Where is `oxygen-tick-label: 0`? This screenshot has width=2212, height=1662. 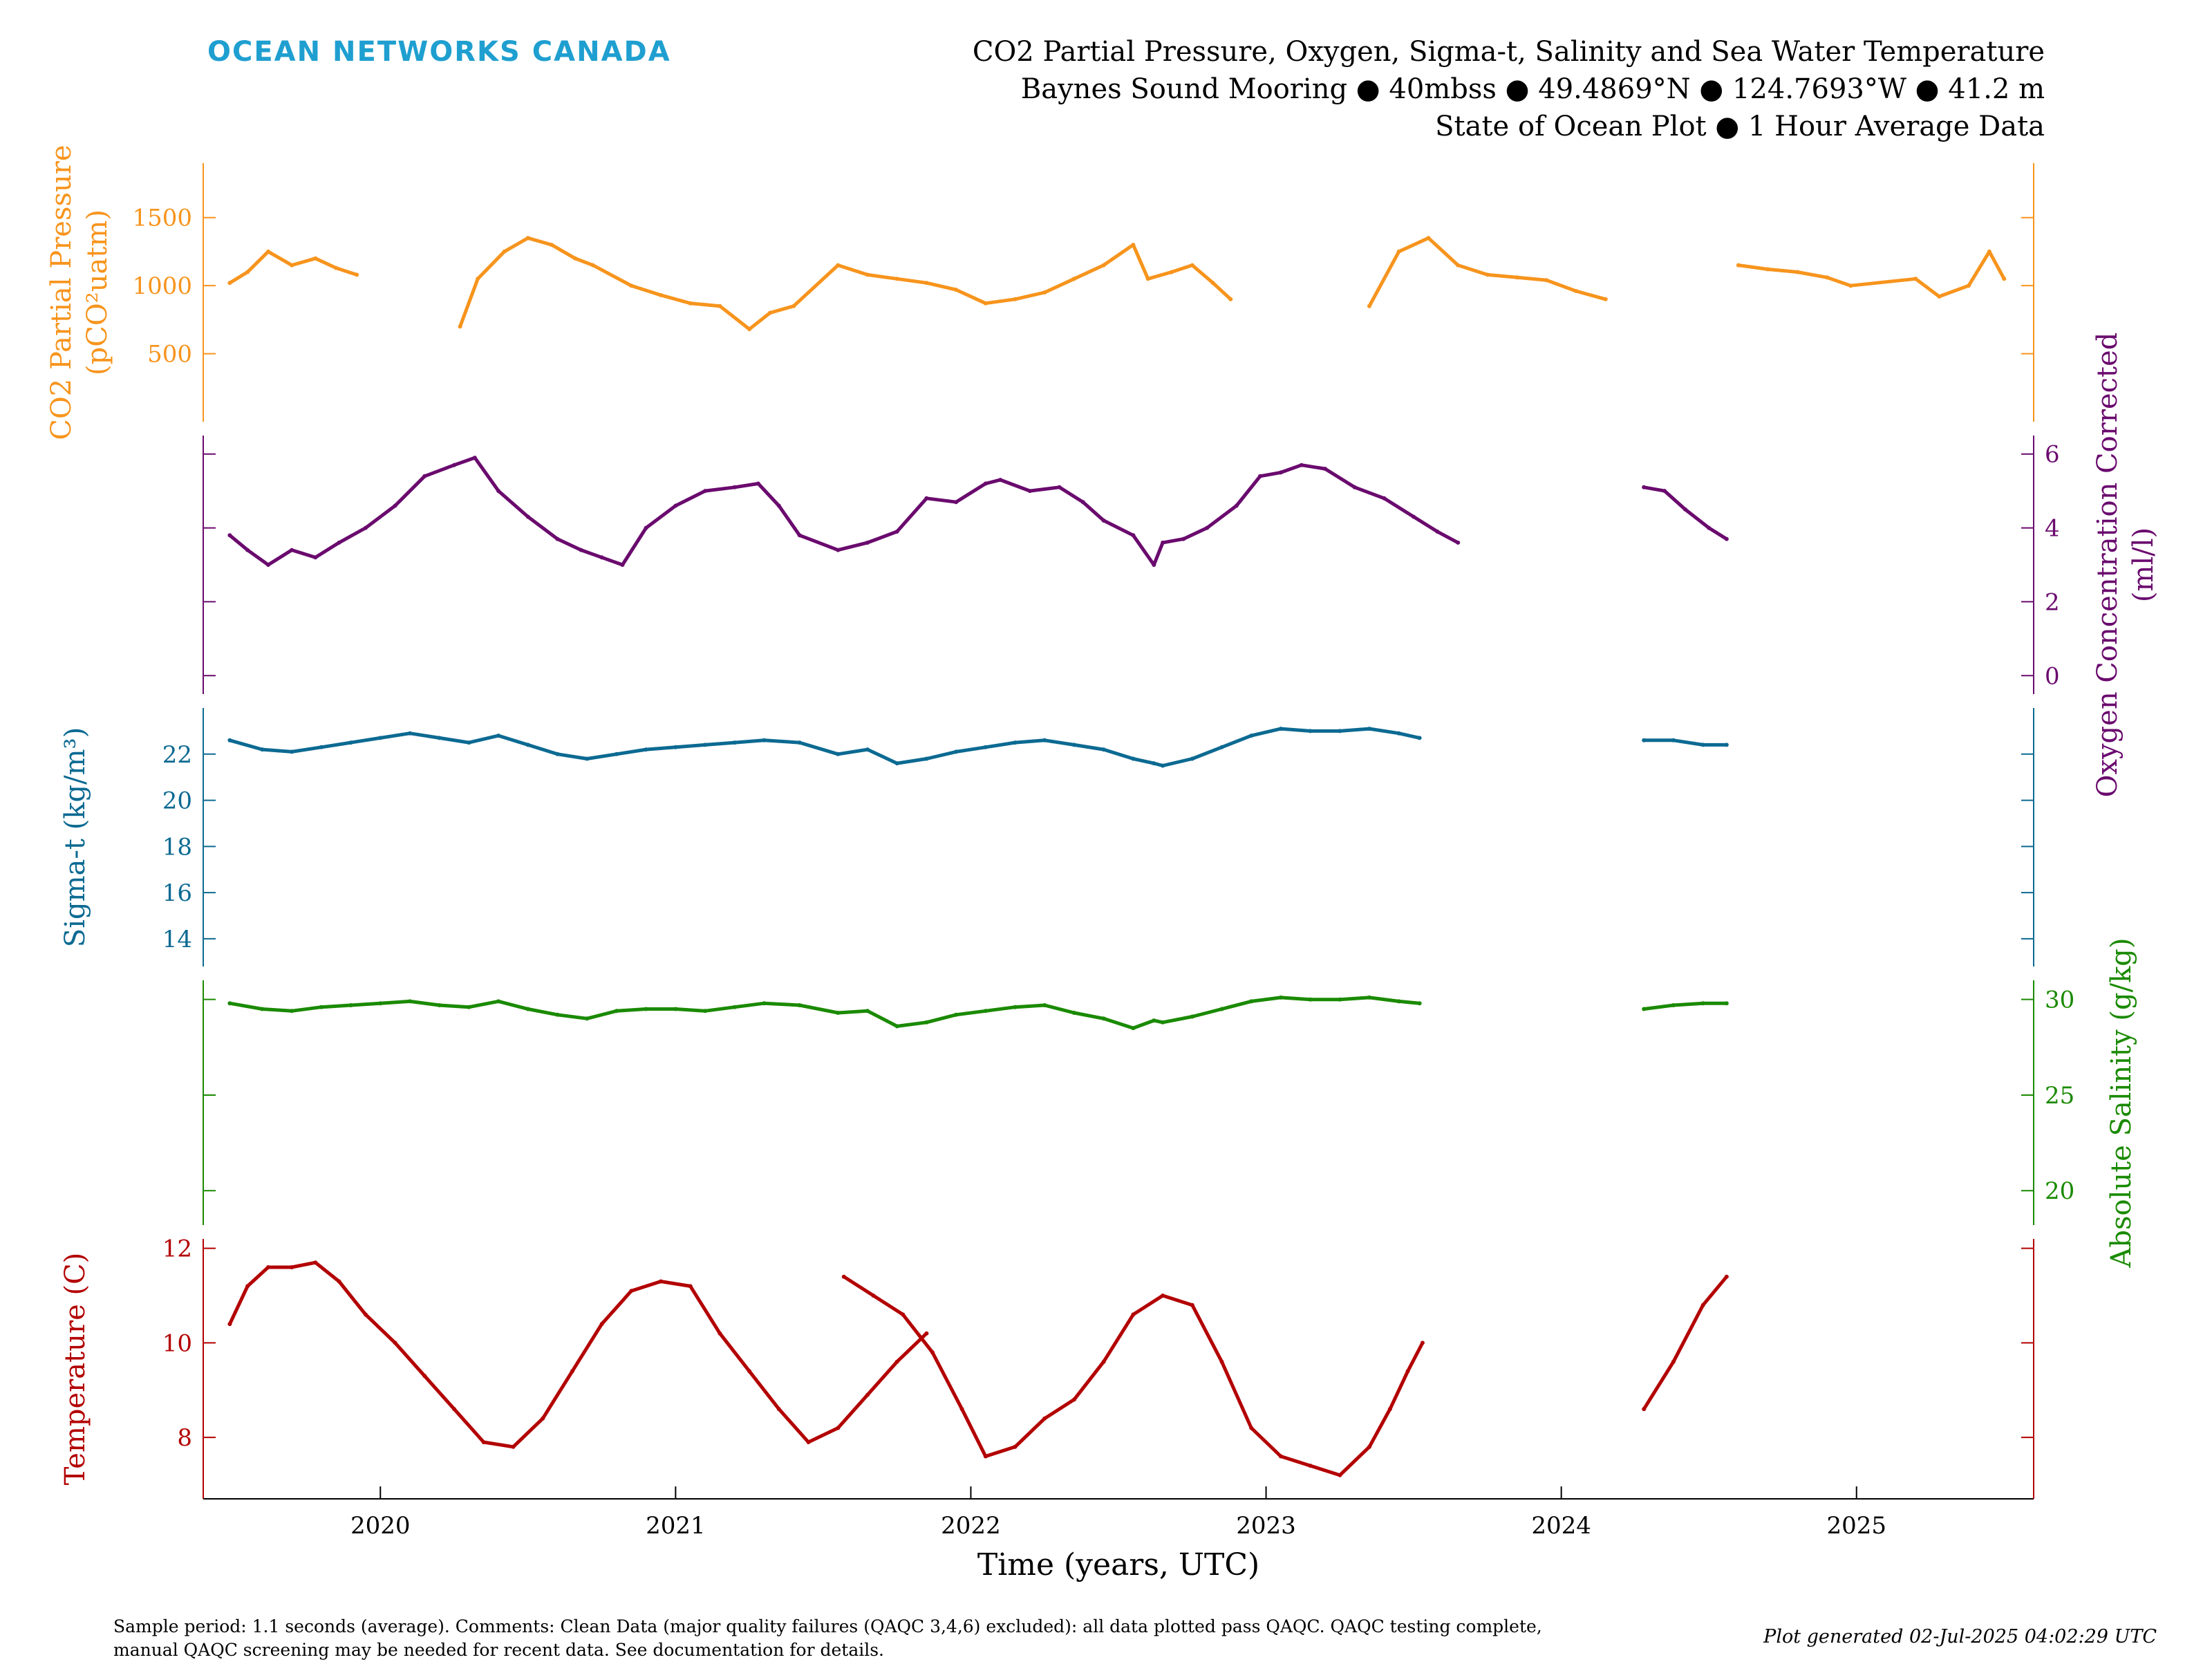
oxygen-tick-label: 0 is located at coordinates (2052, 676).